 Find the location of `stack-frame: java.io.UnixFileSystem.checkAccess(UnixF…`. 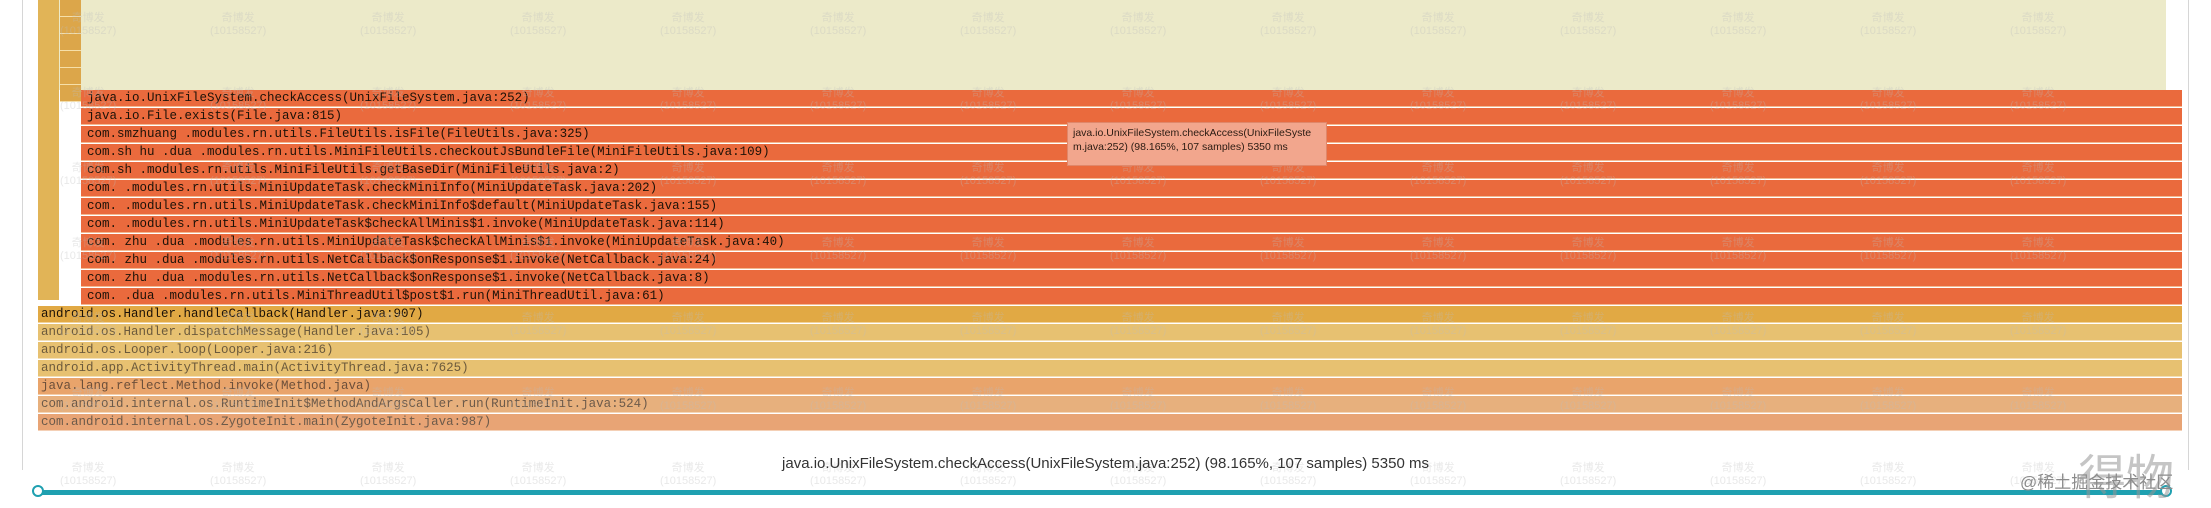

stack-frame: java.io.UnixFileSystem.checkAccess(UnixF… is located at coordinates (1131, 98).